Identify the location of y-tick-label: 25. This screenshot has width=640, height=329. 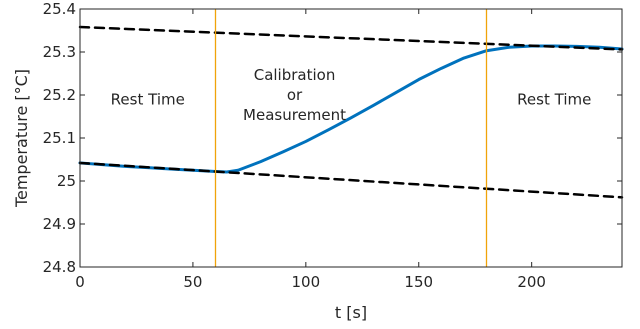
(66, 181).